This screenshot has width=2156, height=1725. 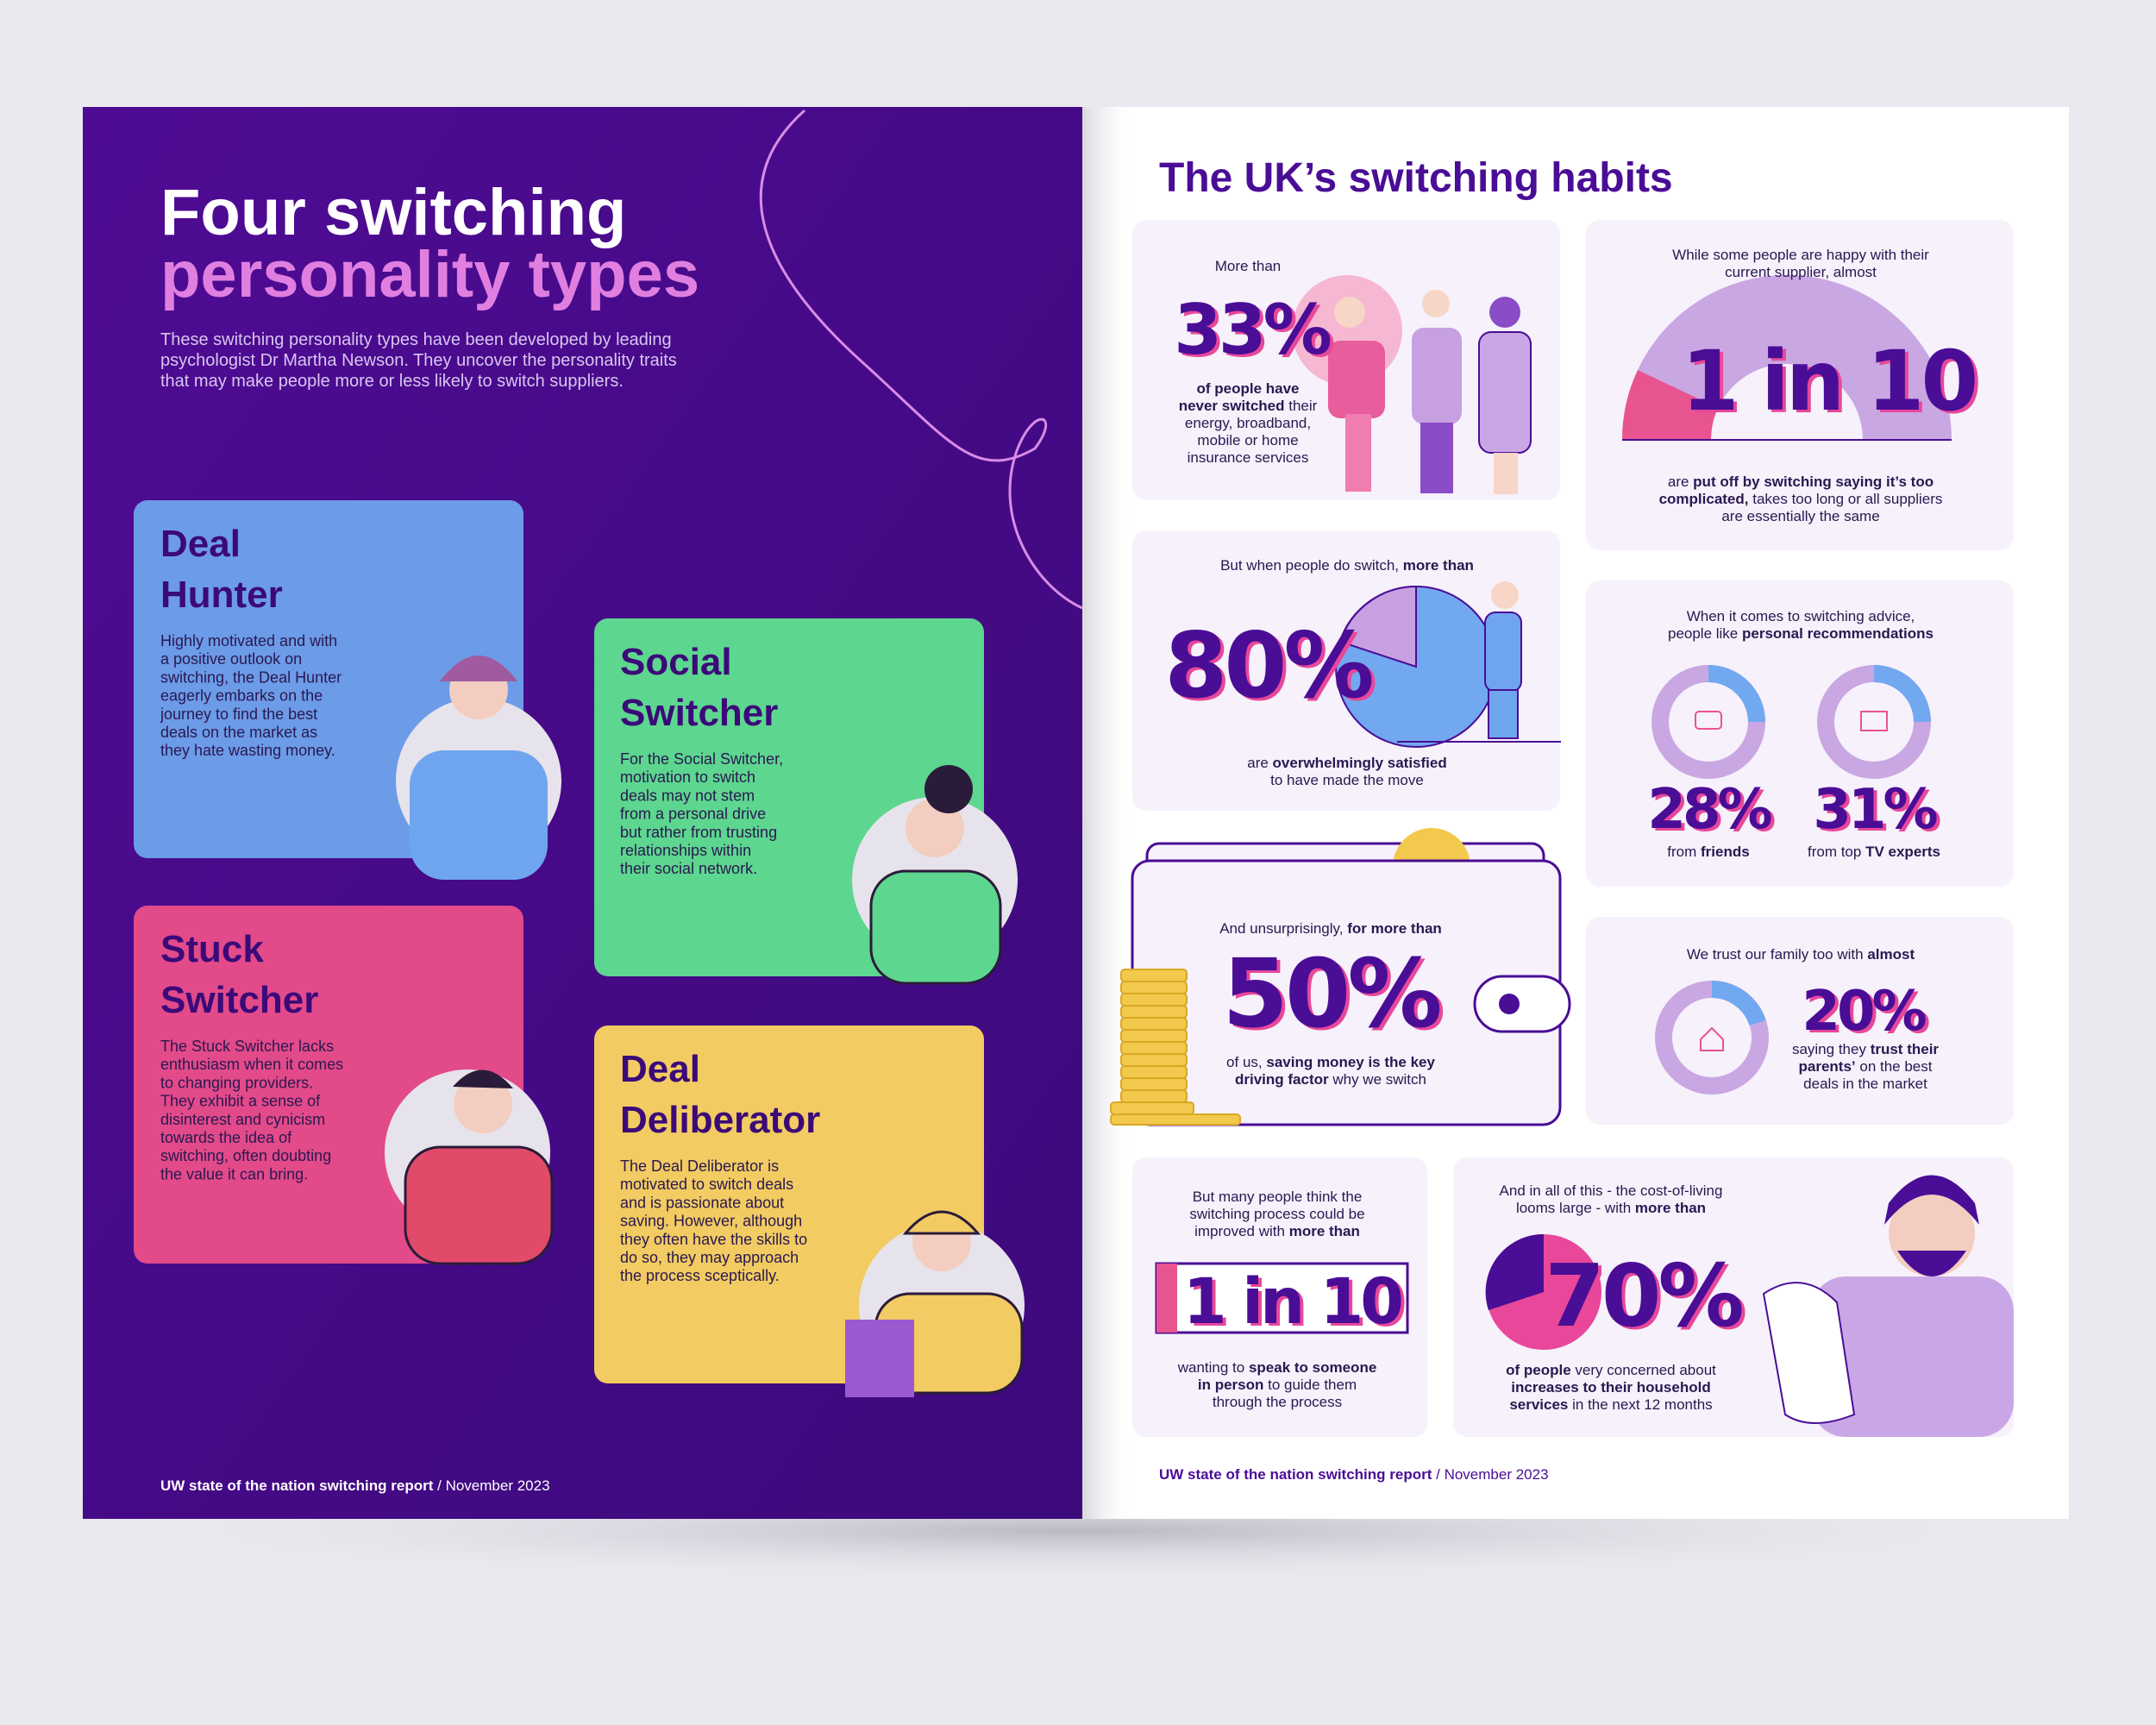 I want to click on card-body: from a personal drive, so click(x=693, y=814).